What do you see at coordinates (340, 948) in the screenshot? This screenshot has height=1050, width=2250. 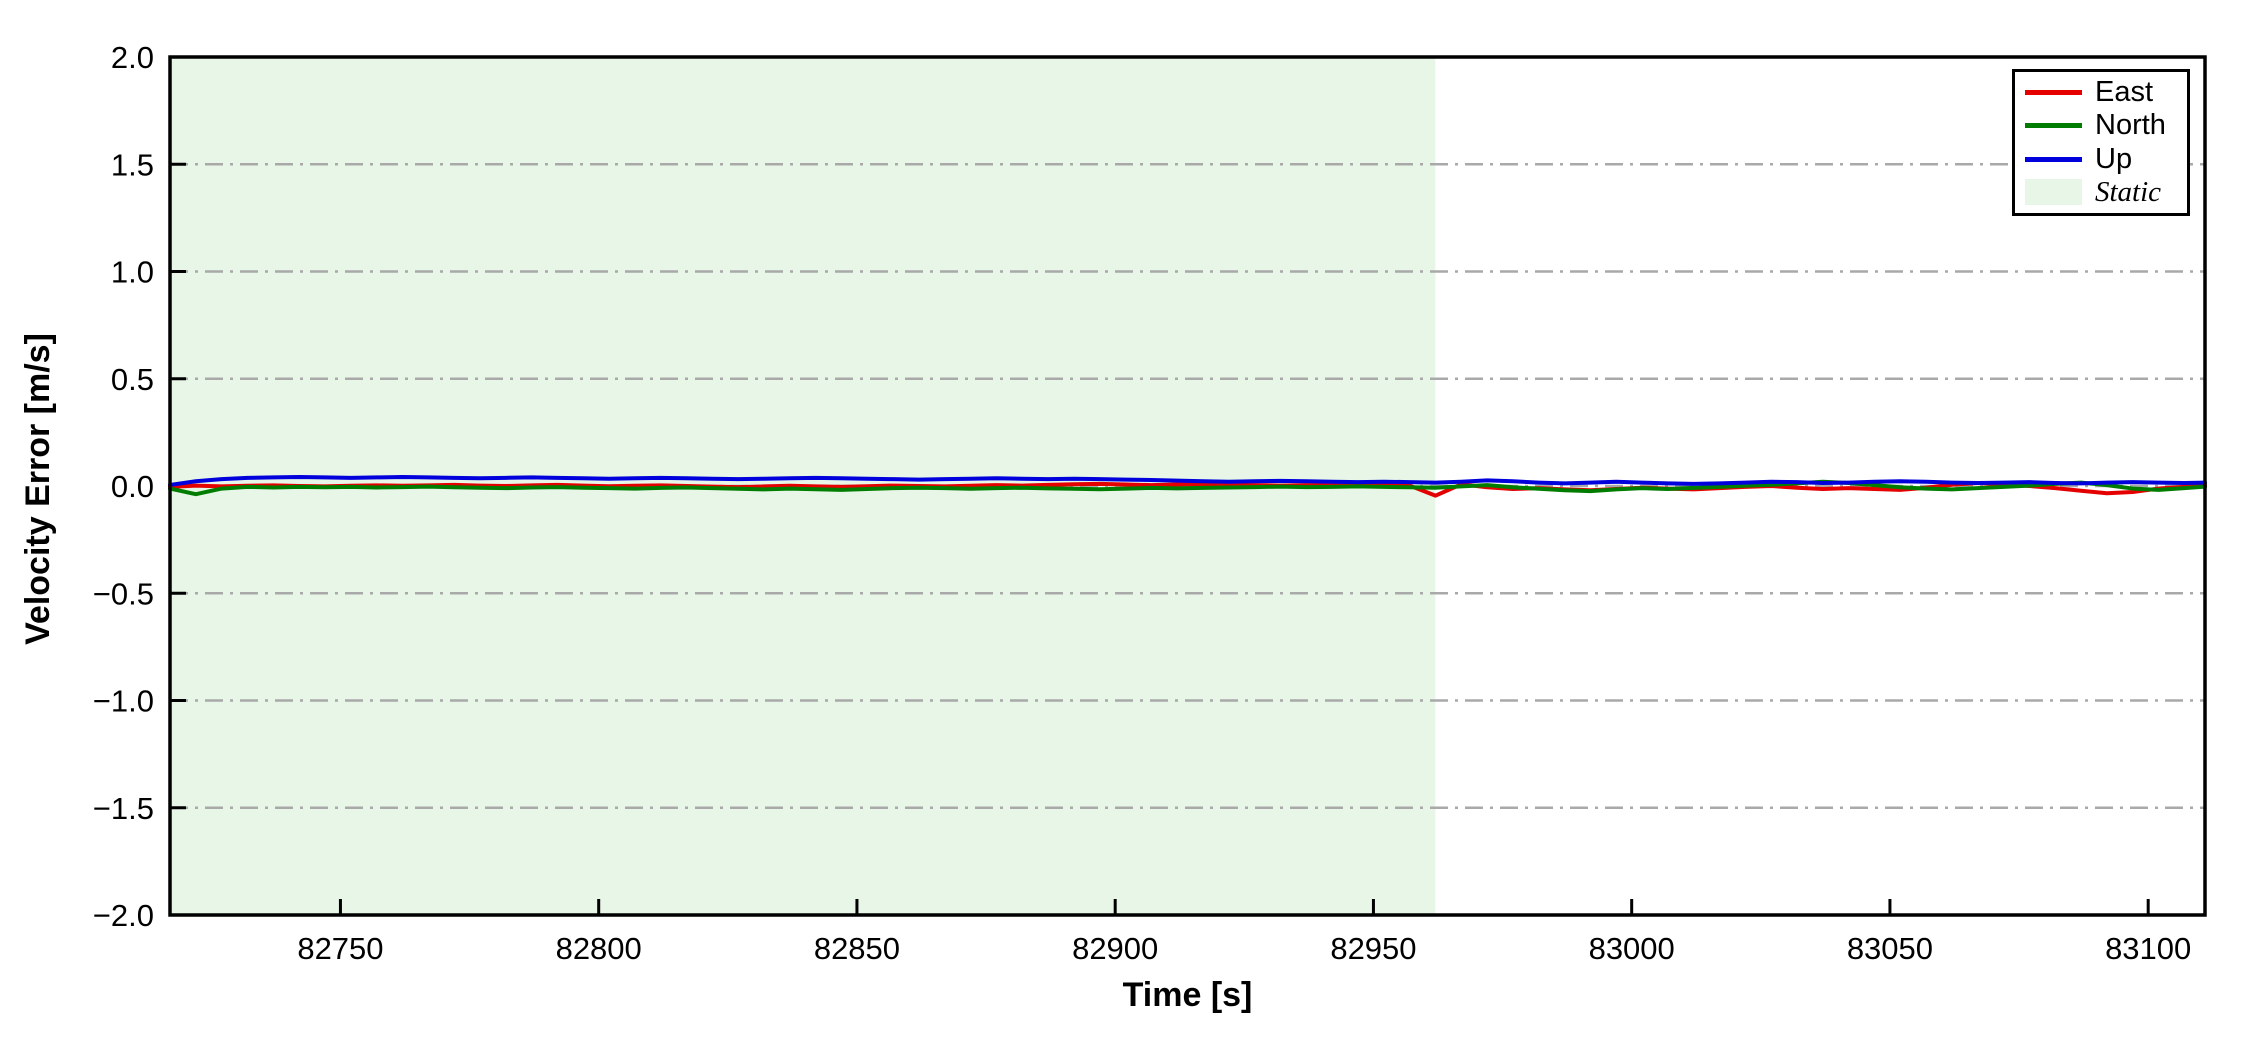 I see `x-tick-label: 82750` at bounding box center [340, 948].